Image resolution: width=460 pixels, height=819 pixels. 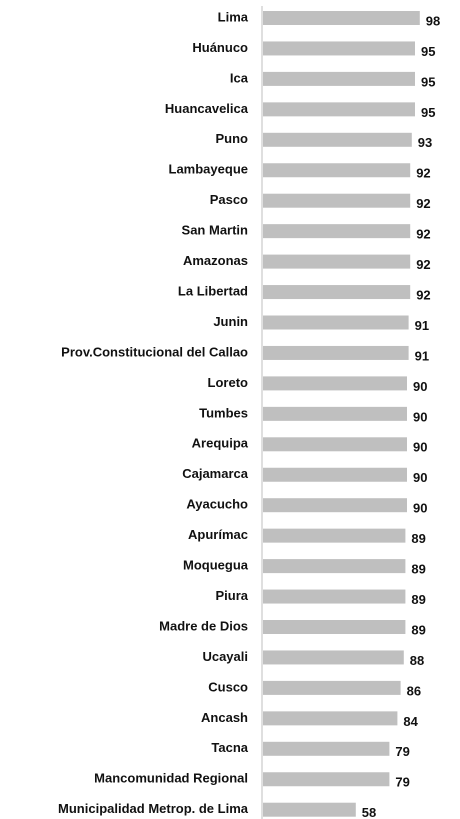 What do you see at coordinates (229, 747) in the screenshot?
I see `category-label: Tacna` at bounding box center [229, 747].